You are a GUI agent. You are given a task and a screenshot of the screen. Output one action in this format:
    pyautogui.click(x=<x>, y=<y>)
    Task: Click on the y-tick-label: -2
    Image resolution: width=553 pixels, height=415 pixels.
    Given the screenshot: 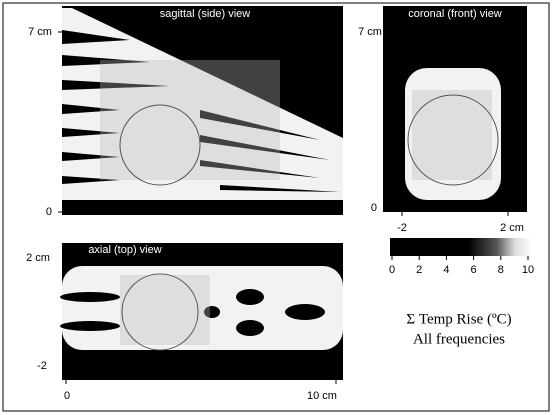 What is the action you would take?
    pyautogui.click(x=42, y=366)
    